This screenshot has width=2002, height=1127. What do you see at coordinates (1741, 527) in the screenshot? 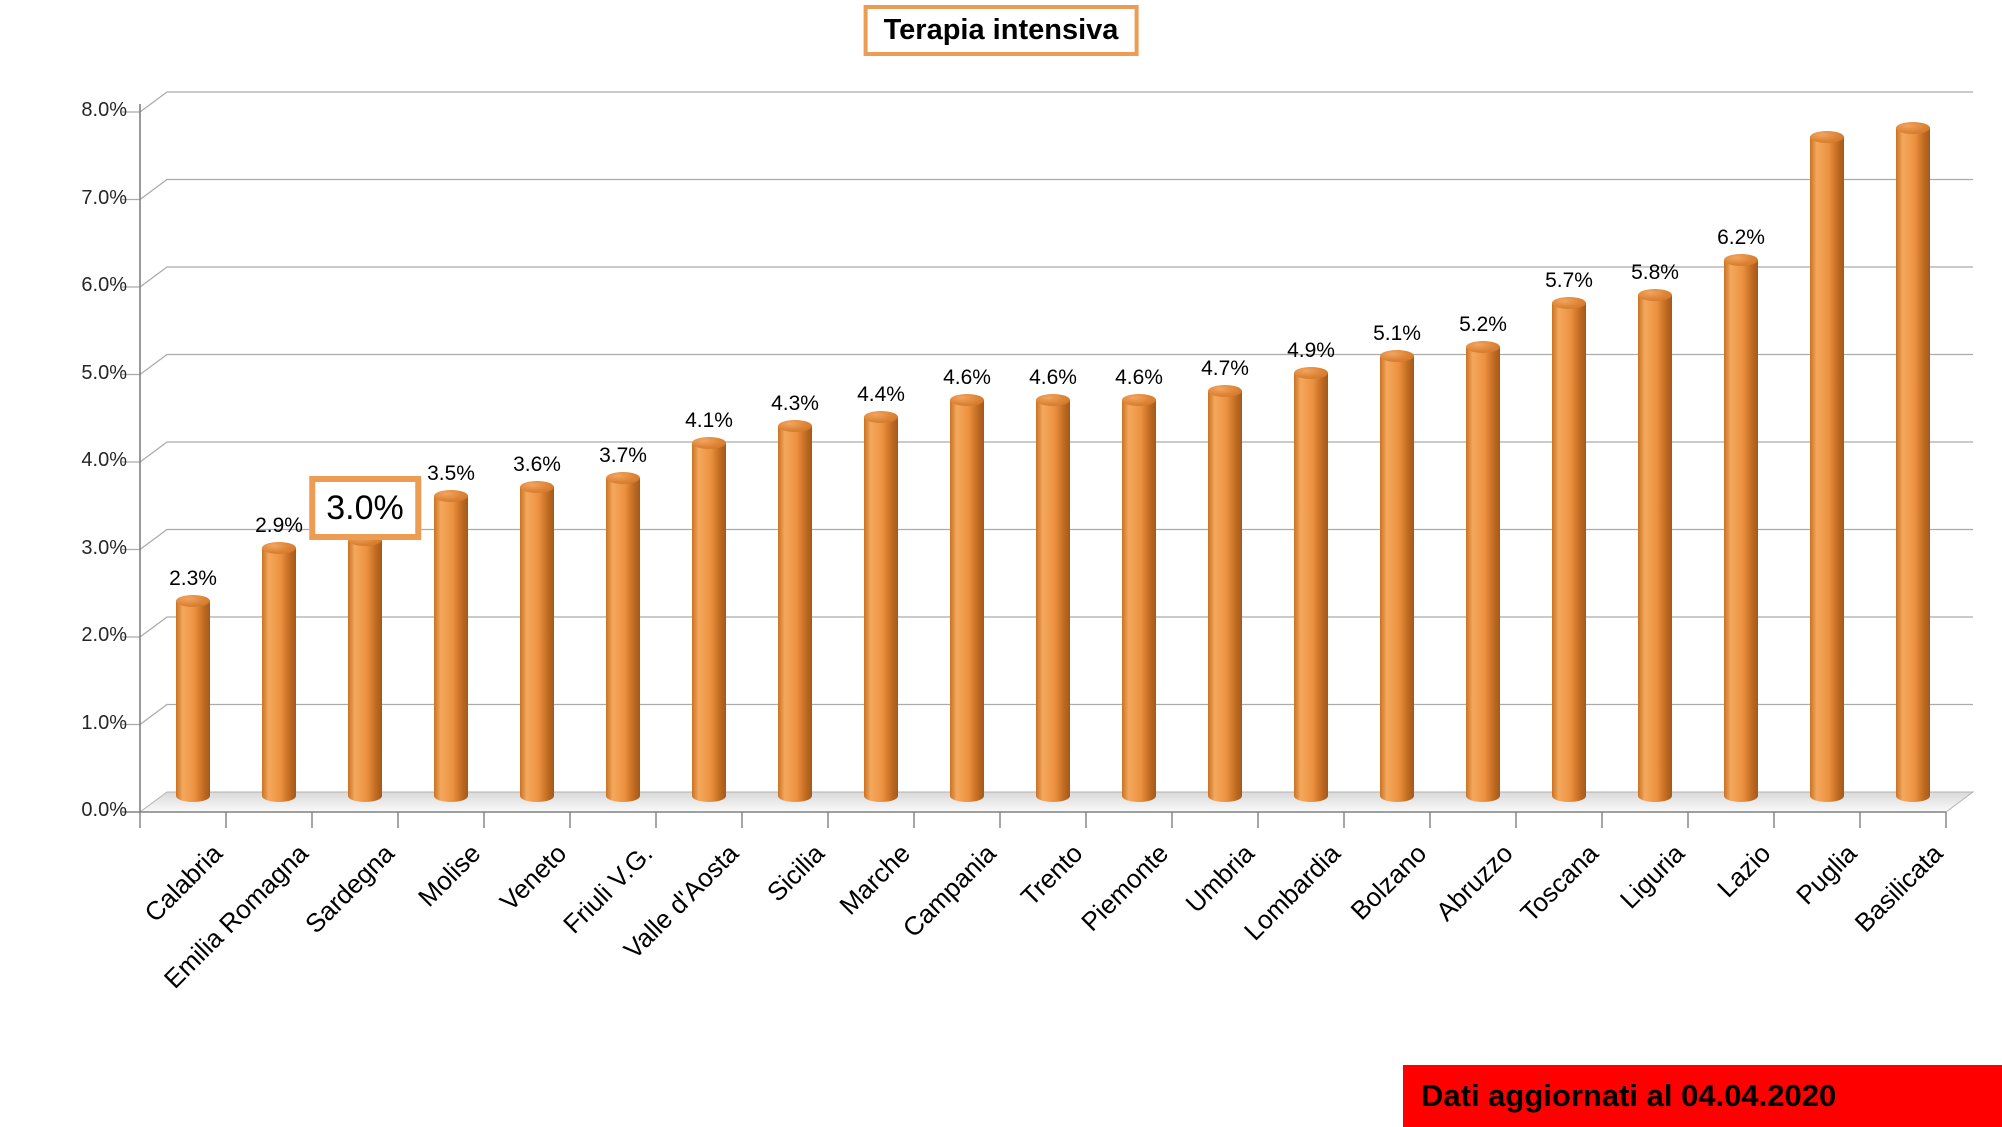
I see `bar-lazio` at bounding box center [1741, 527].